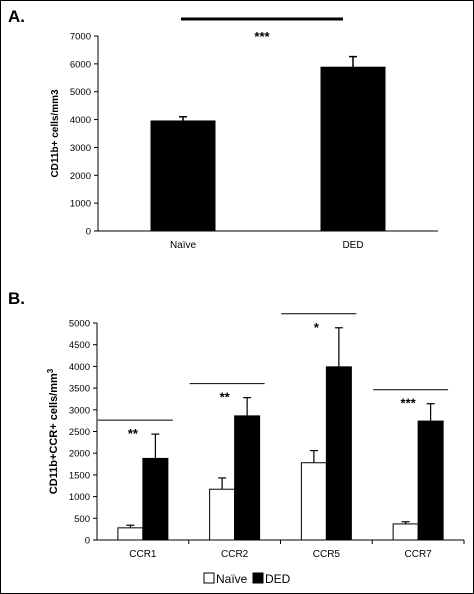  Describe the element at coordinates (16, 298) in the screenshot. I see `panel-b-label: B.` at that location.